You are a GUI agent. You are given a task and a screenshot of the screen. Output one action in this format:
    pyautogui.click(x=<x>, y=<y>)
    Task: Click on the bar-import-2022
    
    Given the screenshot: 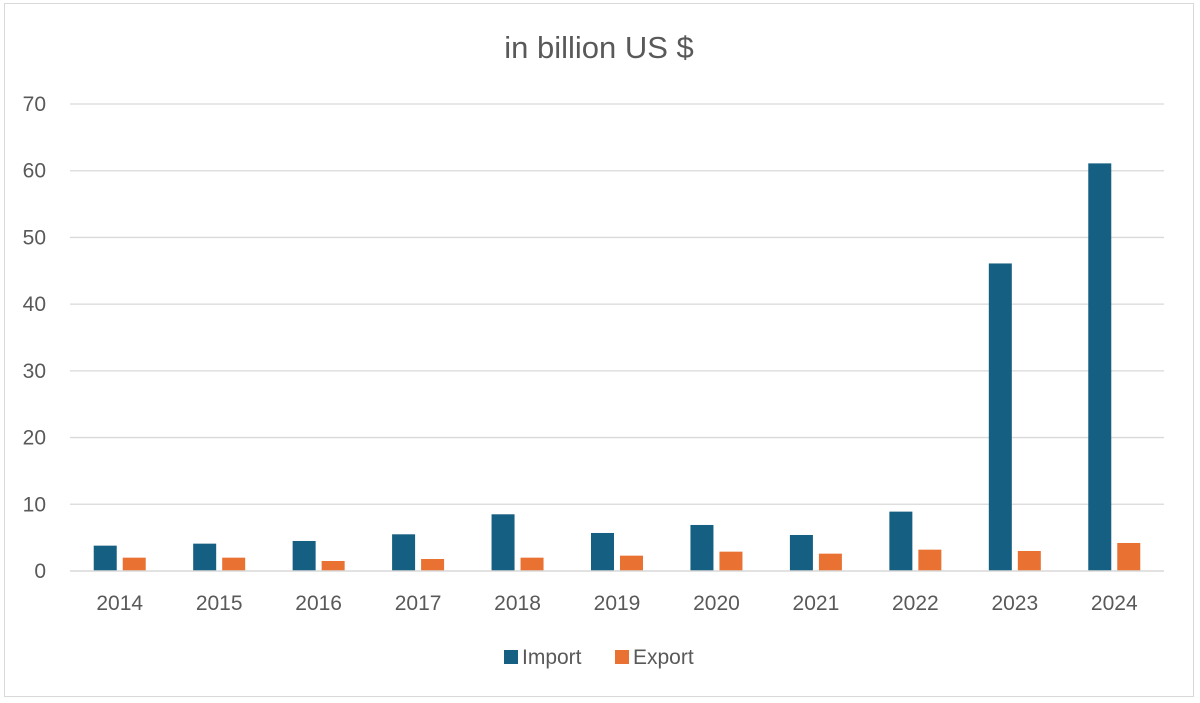 What is the action you would take?
    pyautogui.click(x=901, y=541)
    